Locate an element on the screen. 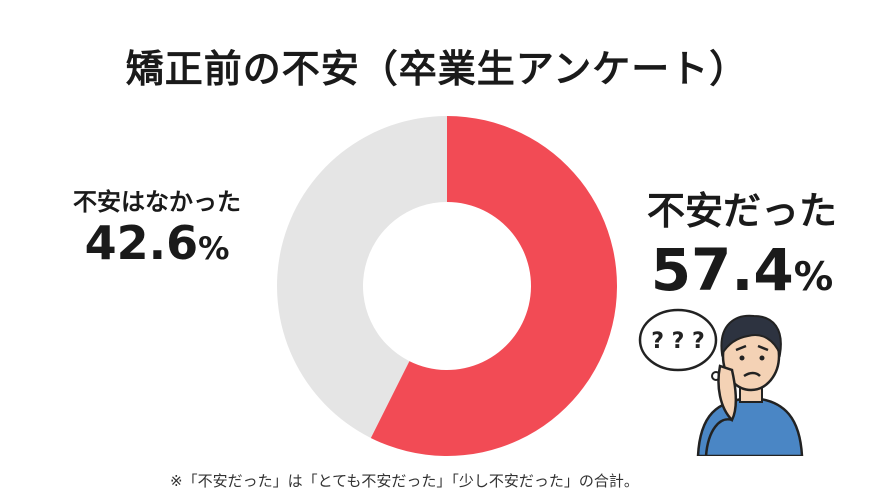 The width and height of the screenshot is (874, 496). worried-person-icon: ? ? ? is located at coordinates (721, 382).